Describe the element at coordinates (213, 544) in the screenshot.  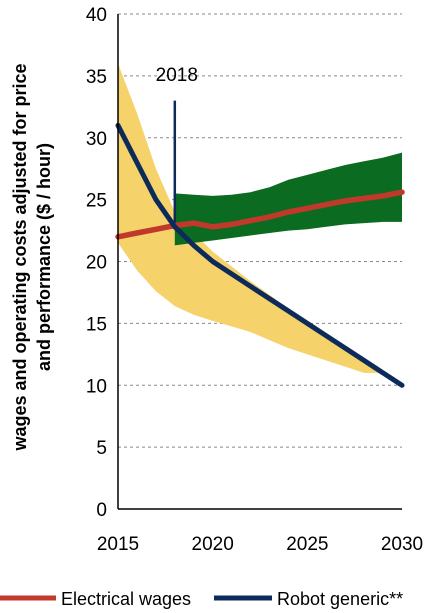
I see `x-tick-label-2020: 2020` at that location.